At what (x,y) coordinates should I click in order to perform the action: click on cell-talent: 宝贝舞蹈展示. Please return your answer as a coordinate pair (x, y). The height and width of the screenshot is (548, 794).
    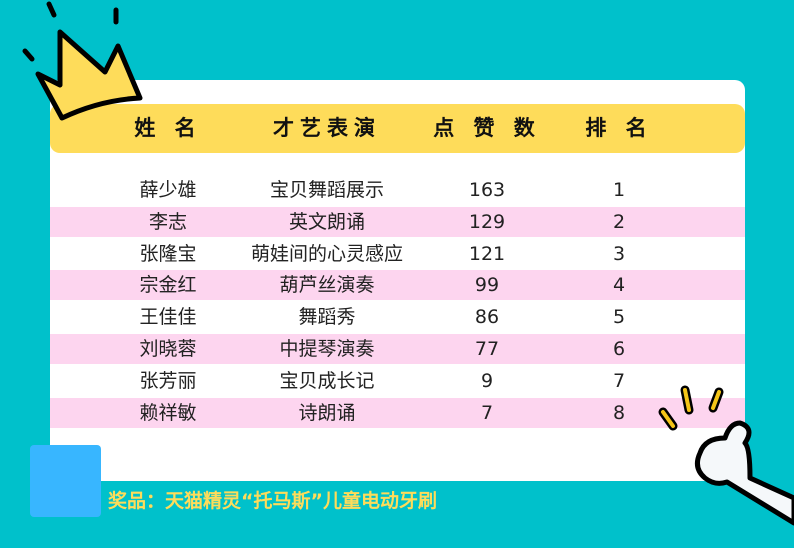
    Looking at the image, I should click on (327, 190).